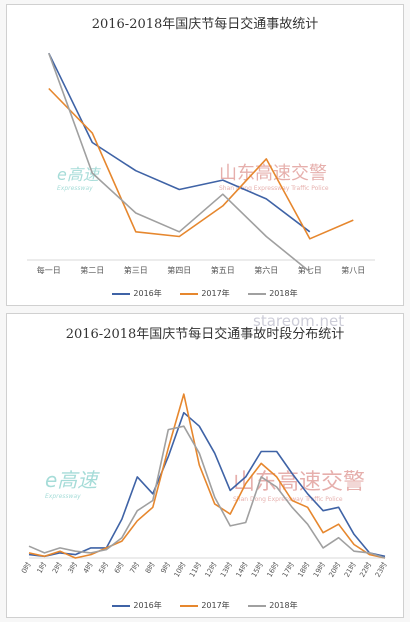  What do you see at coordinates (26, 568) in the screenshot?
I see `x-tick-label: 0时` at bounding box center [26, 568].